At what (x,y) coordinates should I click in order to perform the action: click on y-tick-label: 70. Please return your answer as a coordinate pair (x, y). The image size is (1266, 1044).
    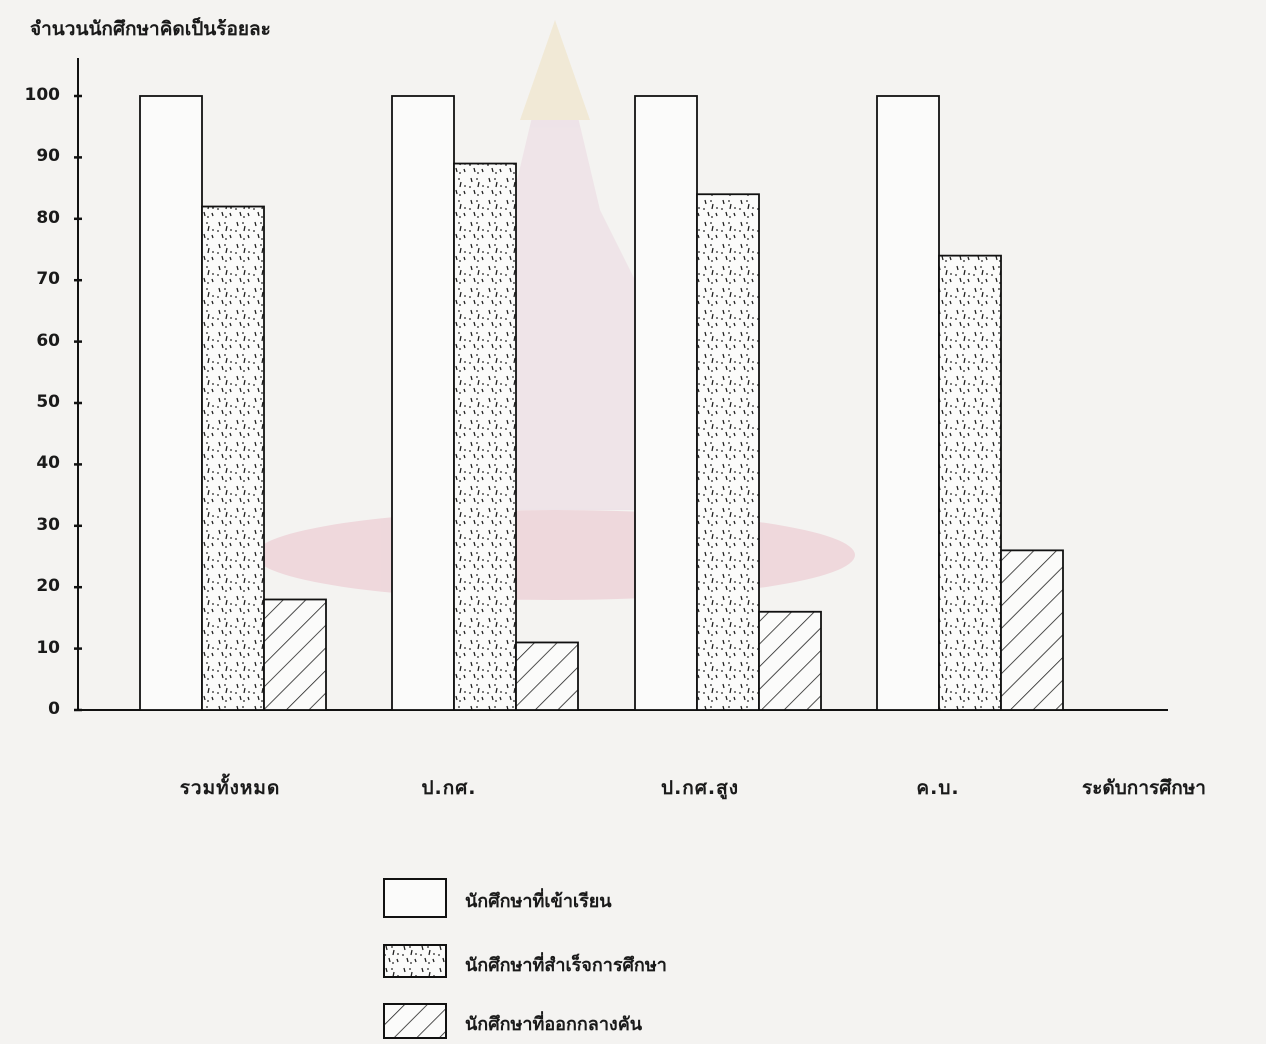
    Looking at the image, I should click on (48, 279).